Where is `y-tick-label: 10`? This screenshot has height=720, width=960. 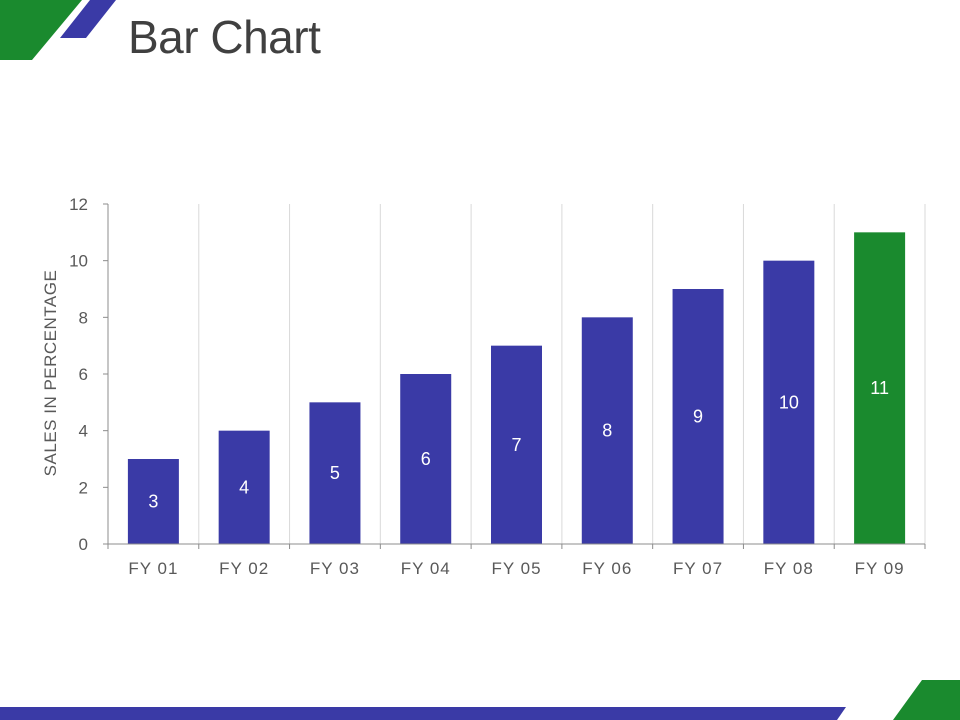 y-tick-label: 10 is located at coordinates (78, 261).